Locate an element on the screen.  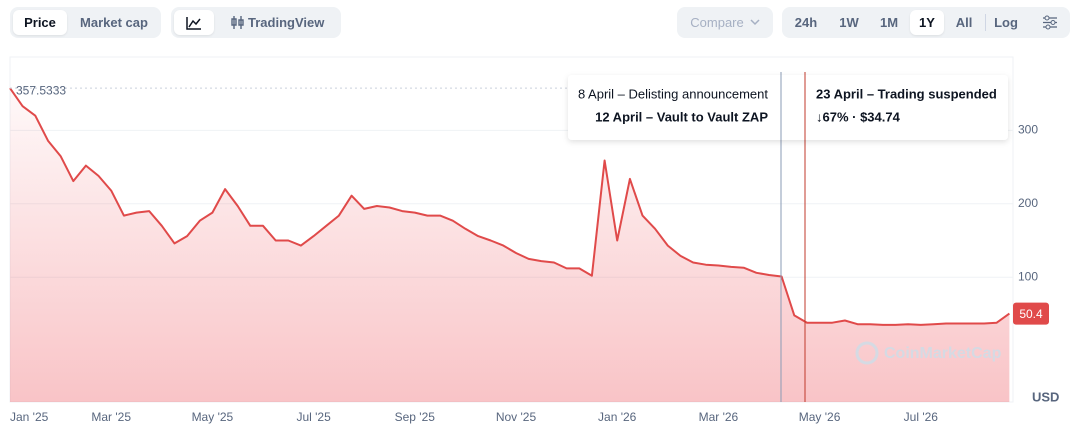
change-label: ↓67% · $34.74 is located at coordinates (858, 116).